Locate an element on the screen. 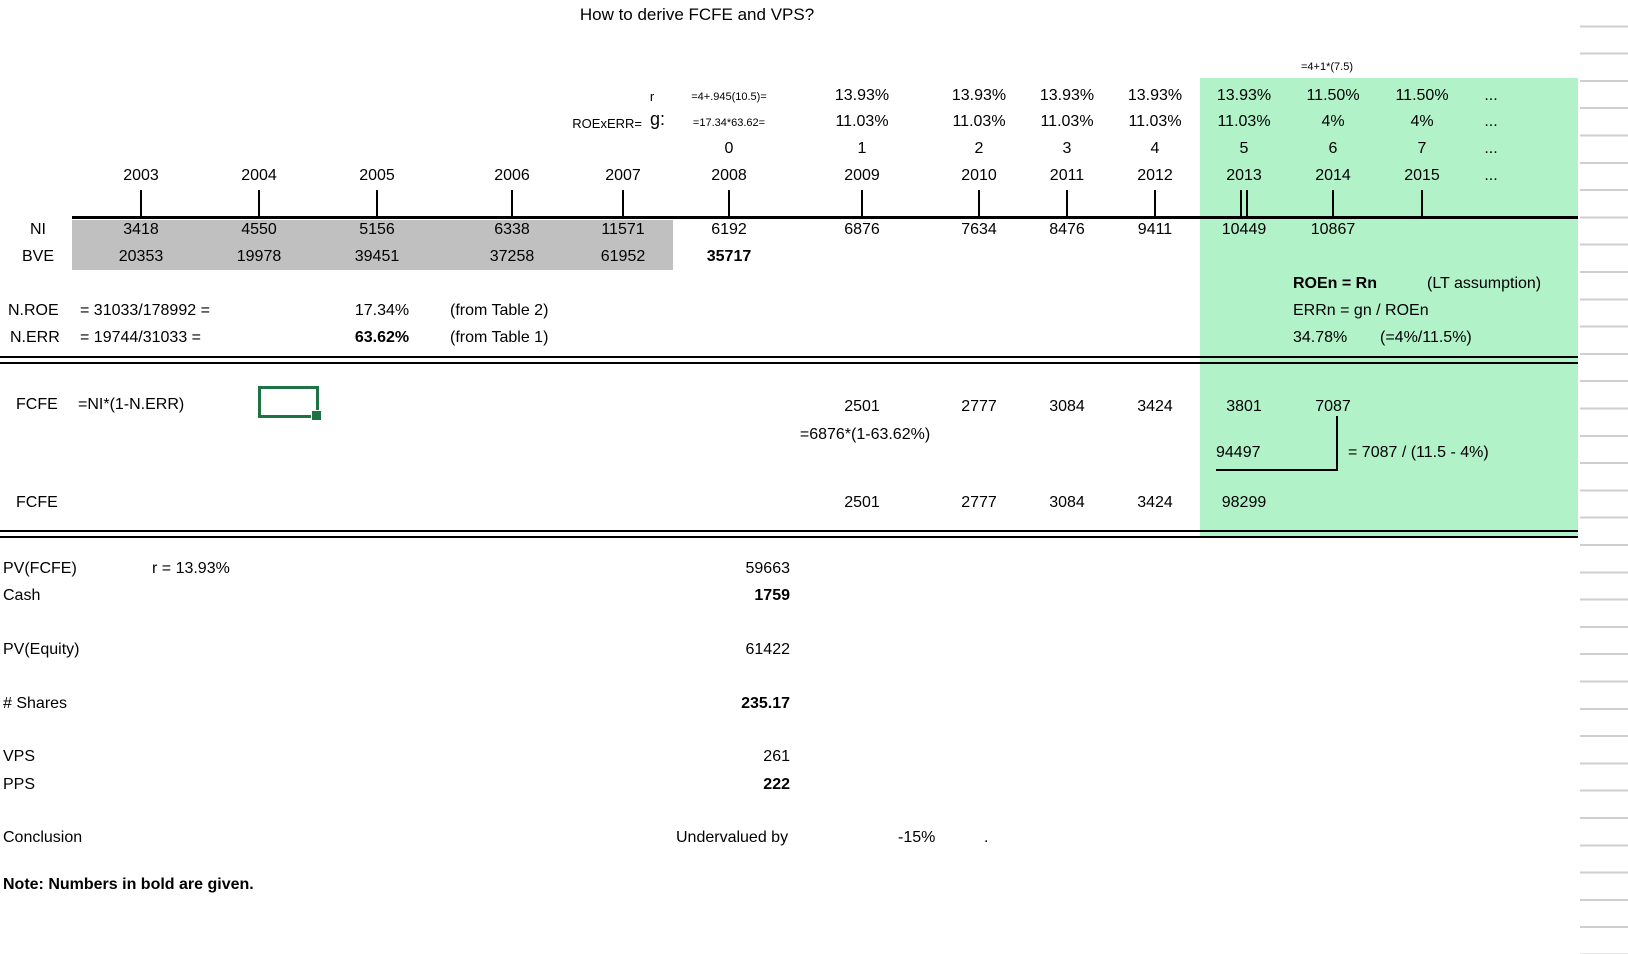  pv-fcfe-rate: r = 13.93% is located at coordinates (191, 568).